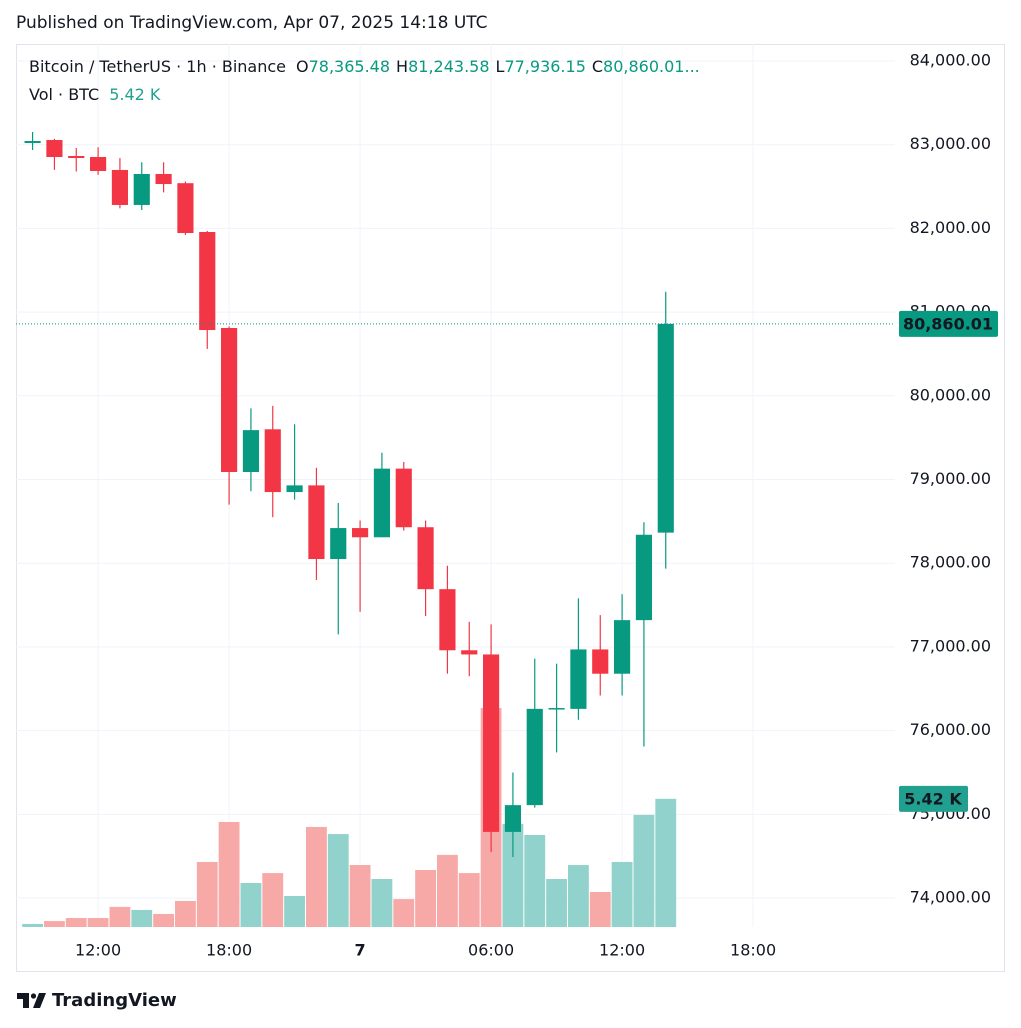 This screenshot has height=1028, width=1021. Describe the element at coordinates (597, 66) in the screenshot. I see `ohlc-key: C` at that location.